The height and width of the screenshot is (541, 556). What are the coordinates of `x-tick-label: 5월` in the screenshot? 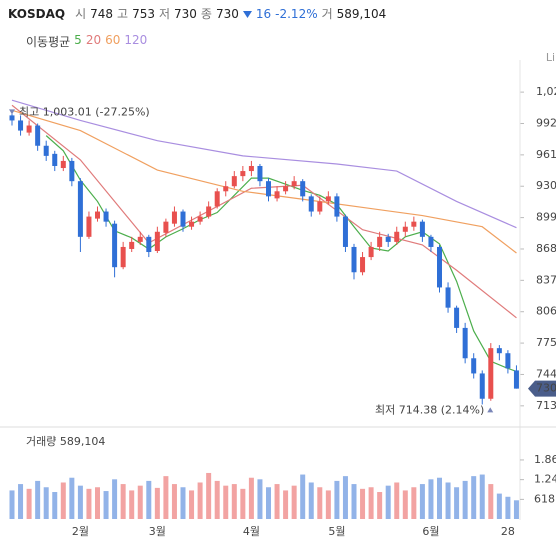 It's located at (336, 531).